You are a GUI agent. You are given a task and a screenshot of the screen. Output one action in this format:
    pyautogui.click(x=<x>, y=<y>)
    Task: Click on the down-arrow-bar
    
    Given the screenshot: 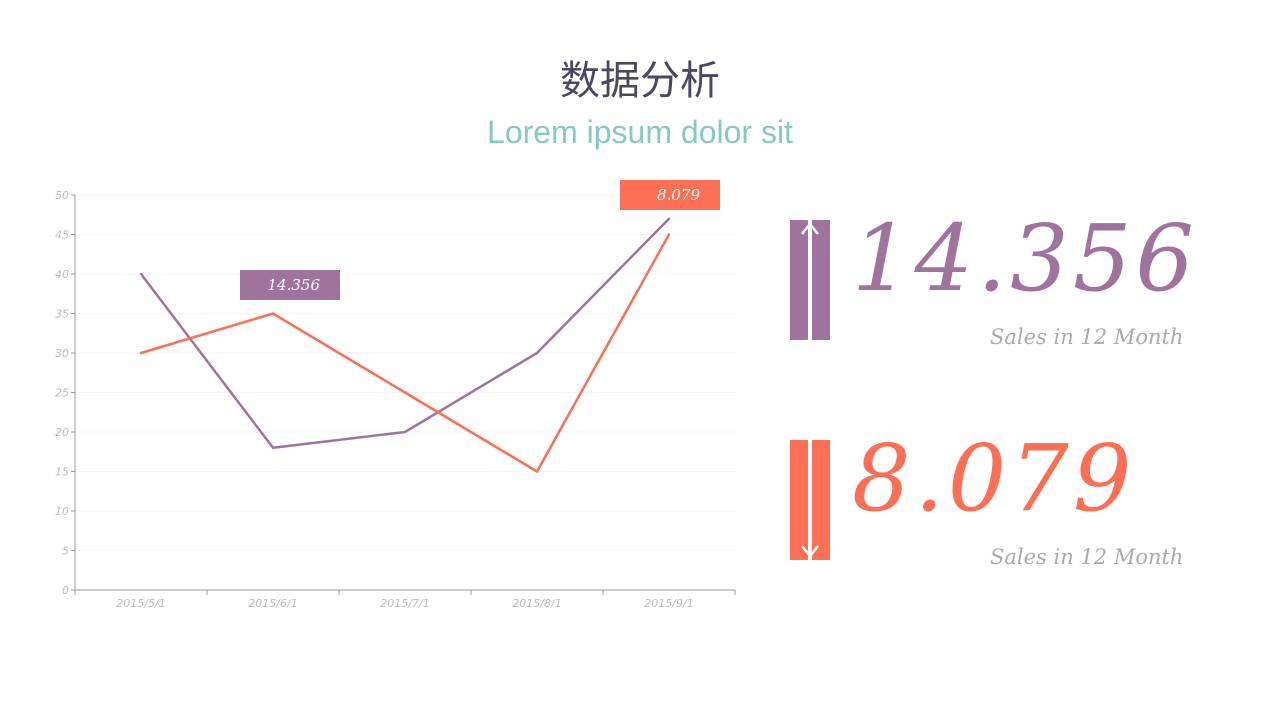 What is the action you would take?
    pyautogui.click(x=810, y=500)
    